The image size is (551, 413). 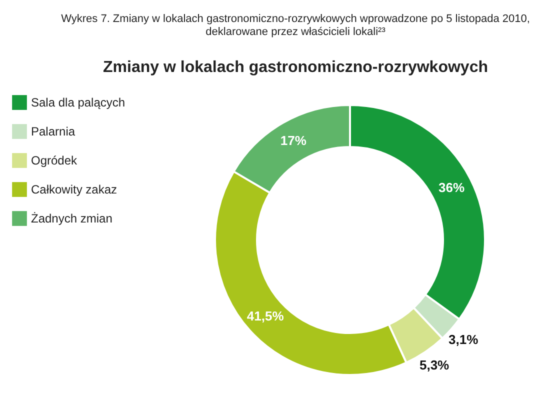 What do you see at coordinates (265, 316) in the screenshot?
I see `data-label: 41,5%` at bounding box center [265, 316].